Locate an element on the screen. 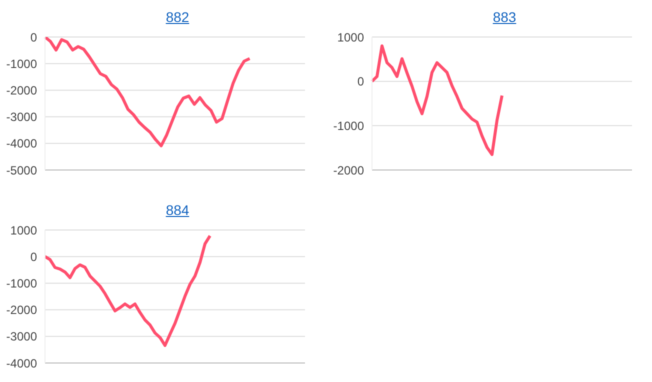  chart-title: 882 is located at coordinates (178, 17).